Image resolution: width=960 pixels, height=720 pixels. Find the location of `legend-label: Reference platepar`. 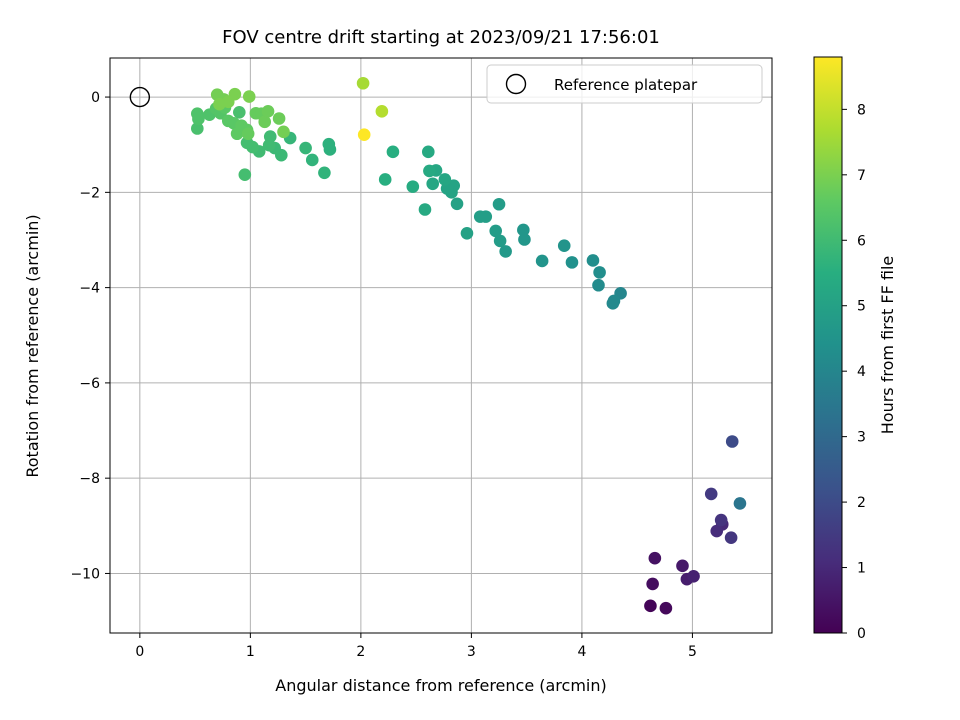

legend-label: Reference platepar is located at coordinates (626, 85).